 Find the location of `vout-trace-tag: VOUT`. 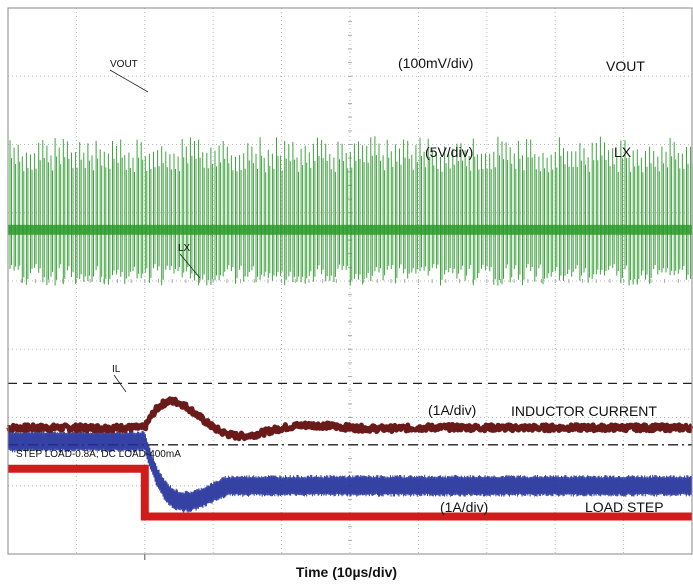

vout-trace-tag: VOUT is located at coordinates (124, 64).